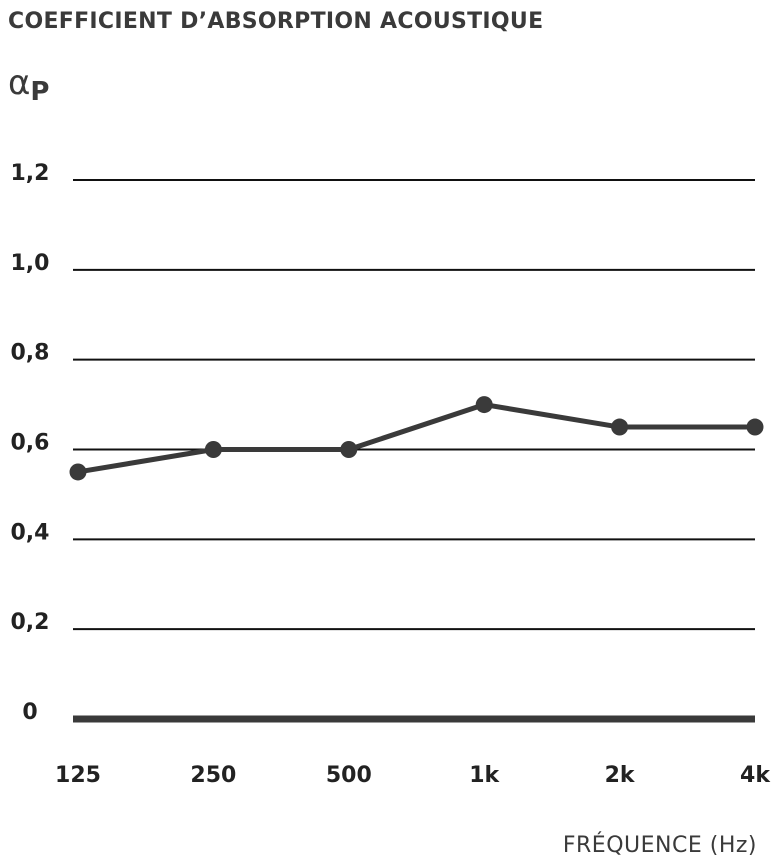 Image resolution: width=778 pixels, height=864 pixels. Describe the element at coordinates (19, 83) in the screenshot. I see `y-label-symbol: α` at that location.